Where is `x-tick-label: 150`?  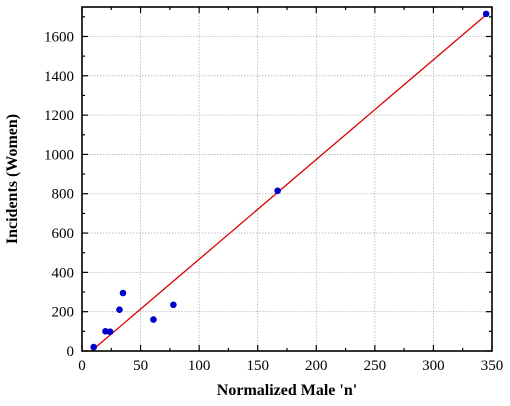
x-tick-label: 150 is located at coordinates (257, 366).